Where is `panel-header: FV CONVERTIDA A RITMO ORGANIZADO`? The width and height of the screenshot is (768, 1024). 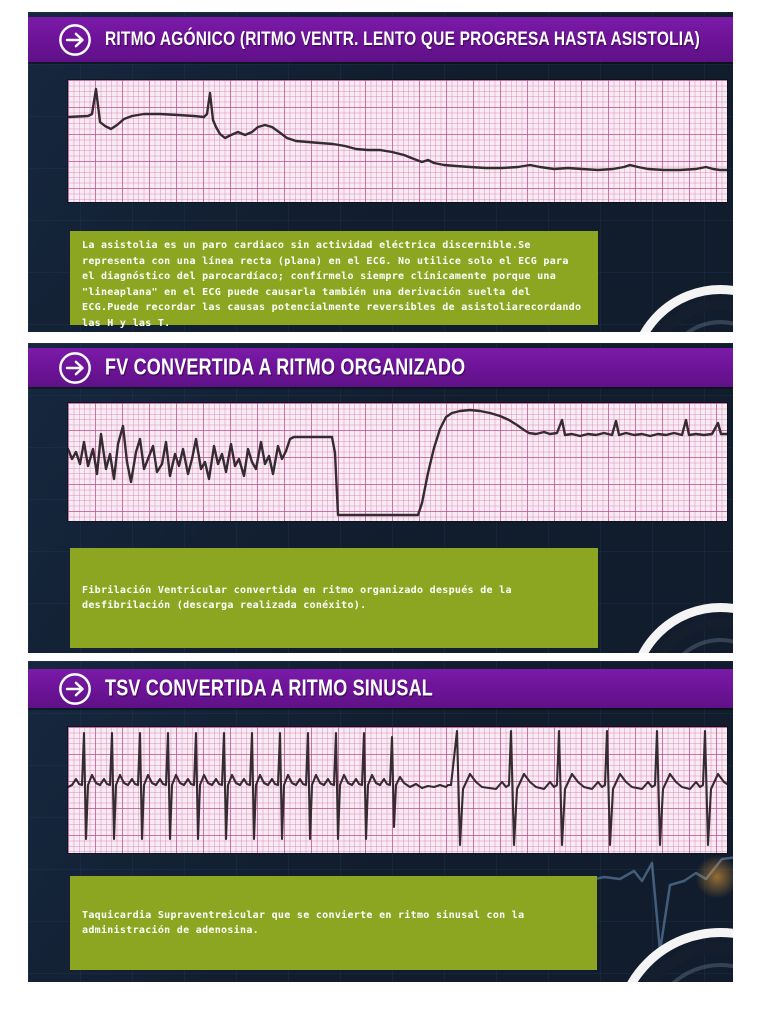
panel-header: FV CONVERTIDA A RITMO ORGANIZADO is located at coordinates (380, 367).